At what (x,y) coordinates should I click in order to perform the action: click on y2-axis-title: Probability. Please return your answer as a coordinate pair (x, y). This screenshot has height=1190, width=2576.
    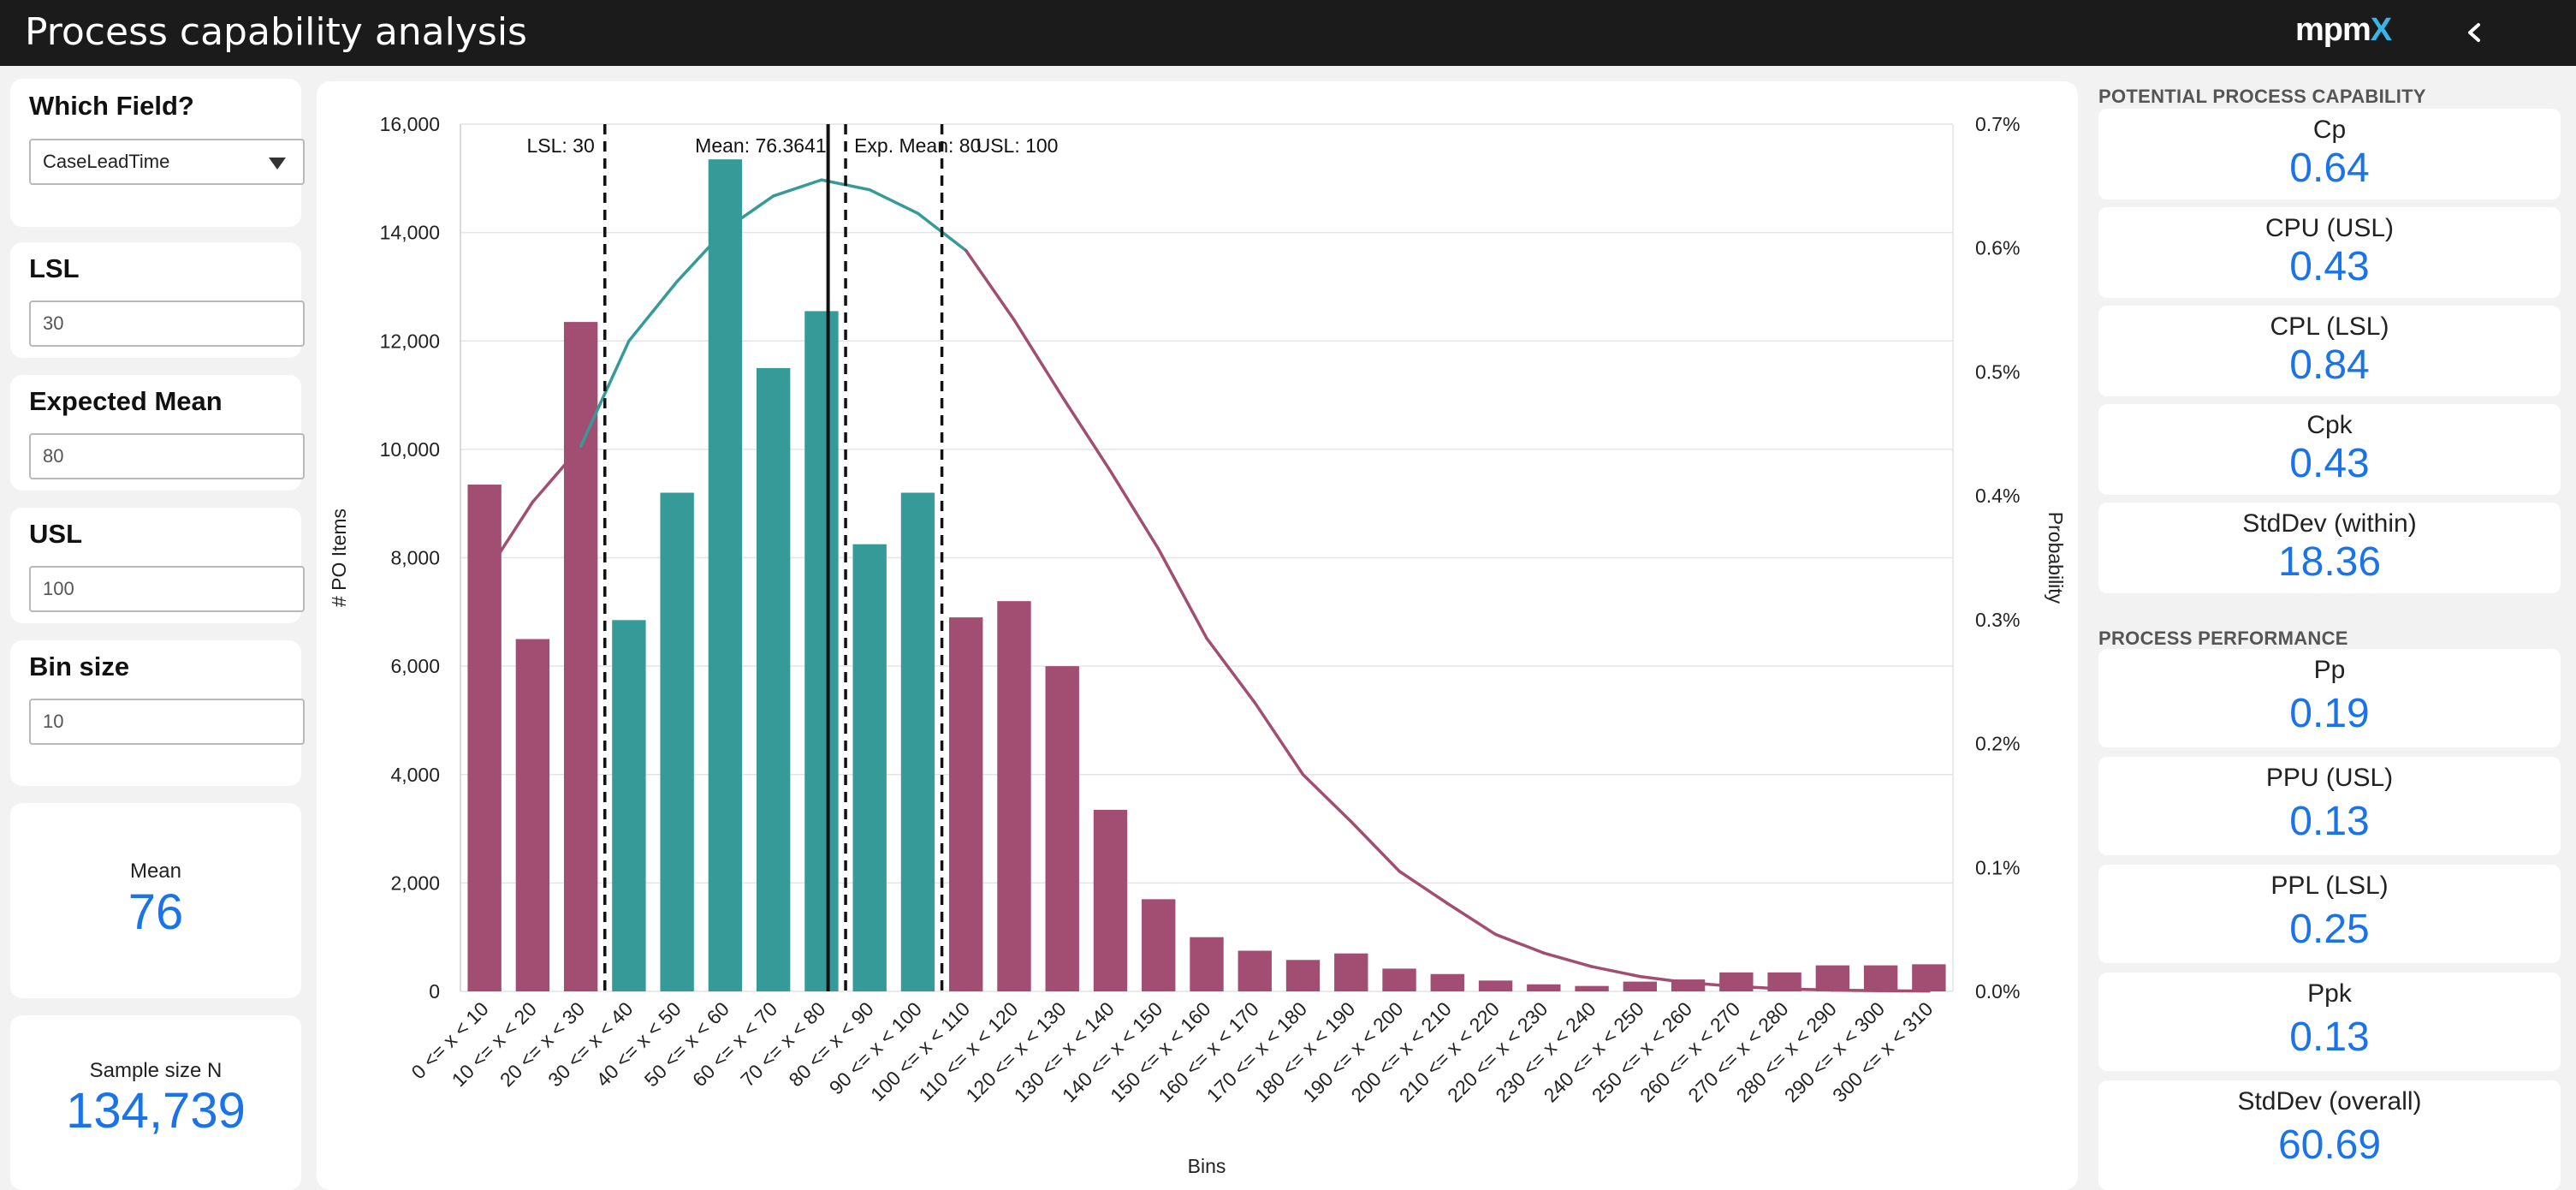
    Looking at the image, I should click on (2056, 558).